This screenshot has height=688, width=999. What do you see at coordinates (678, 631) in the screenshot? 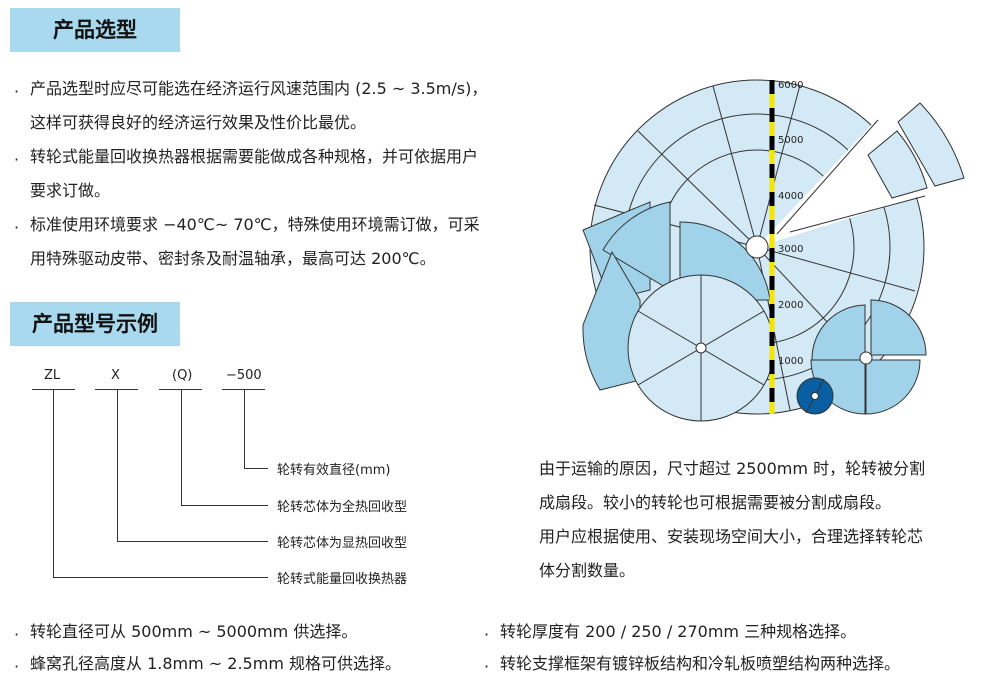
I see `footer-item: 转轮厚度有 200 / 250 / 270mm 三种规格选择。` at bounding box center [678, 631].